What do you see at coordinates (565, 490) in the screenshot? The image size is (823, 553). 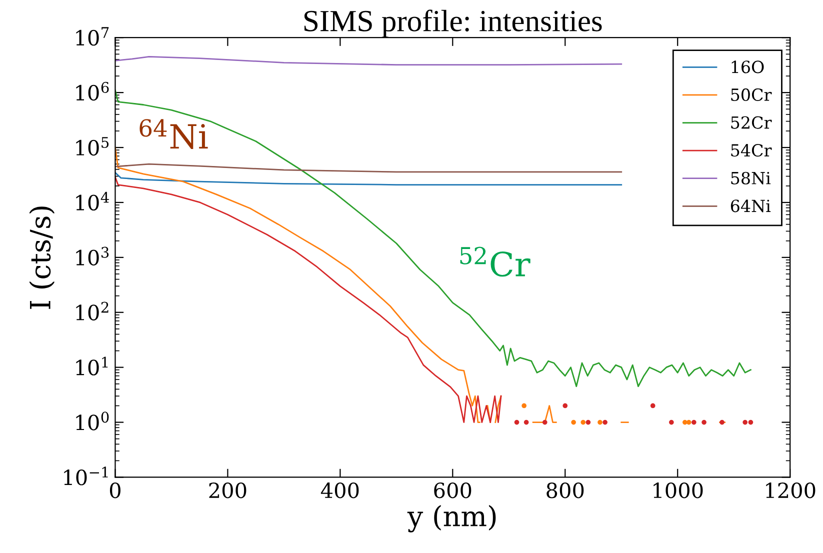 I see `x-tick-label: 800` at bounding box center [565, 490].